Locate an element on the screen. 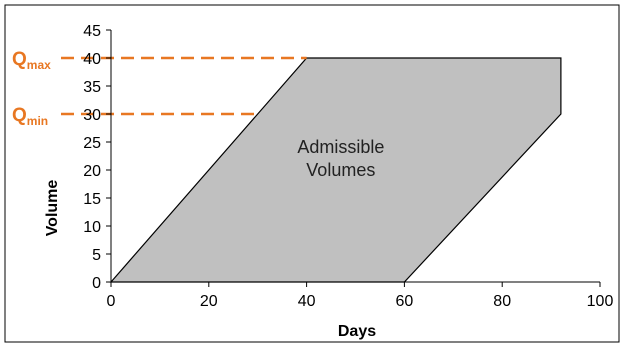  y-tick-label: 10 is located at coordinates (92, 227).